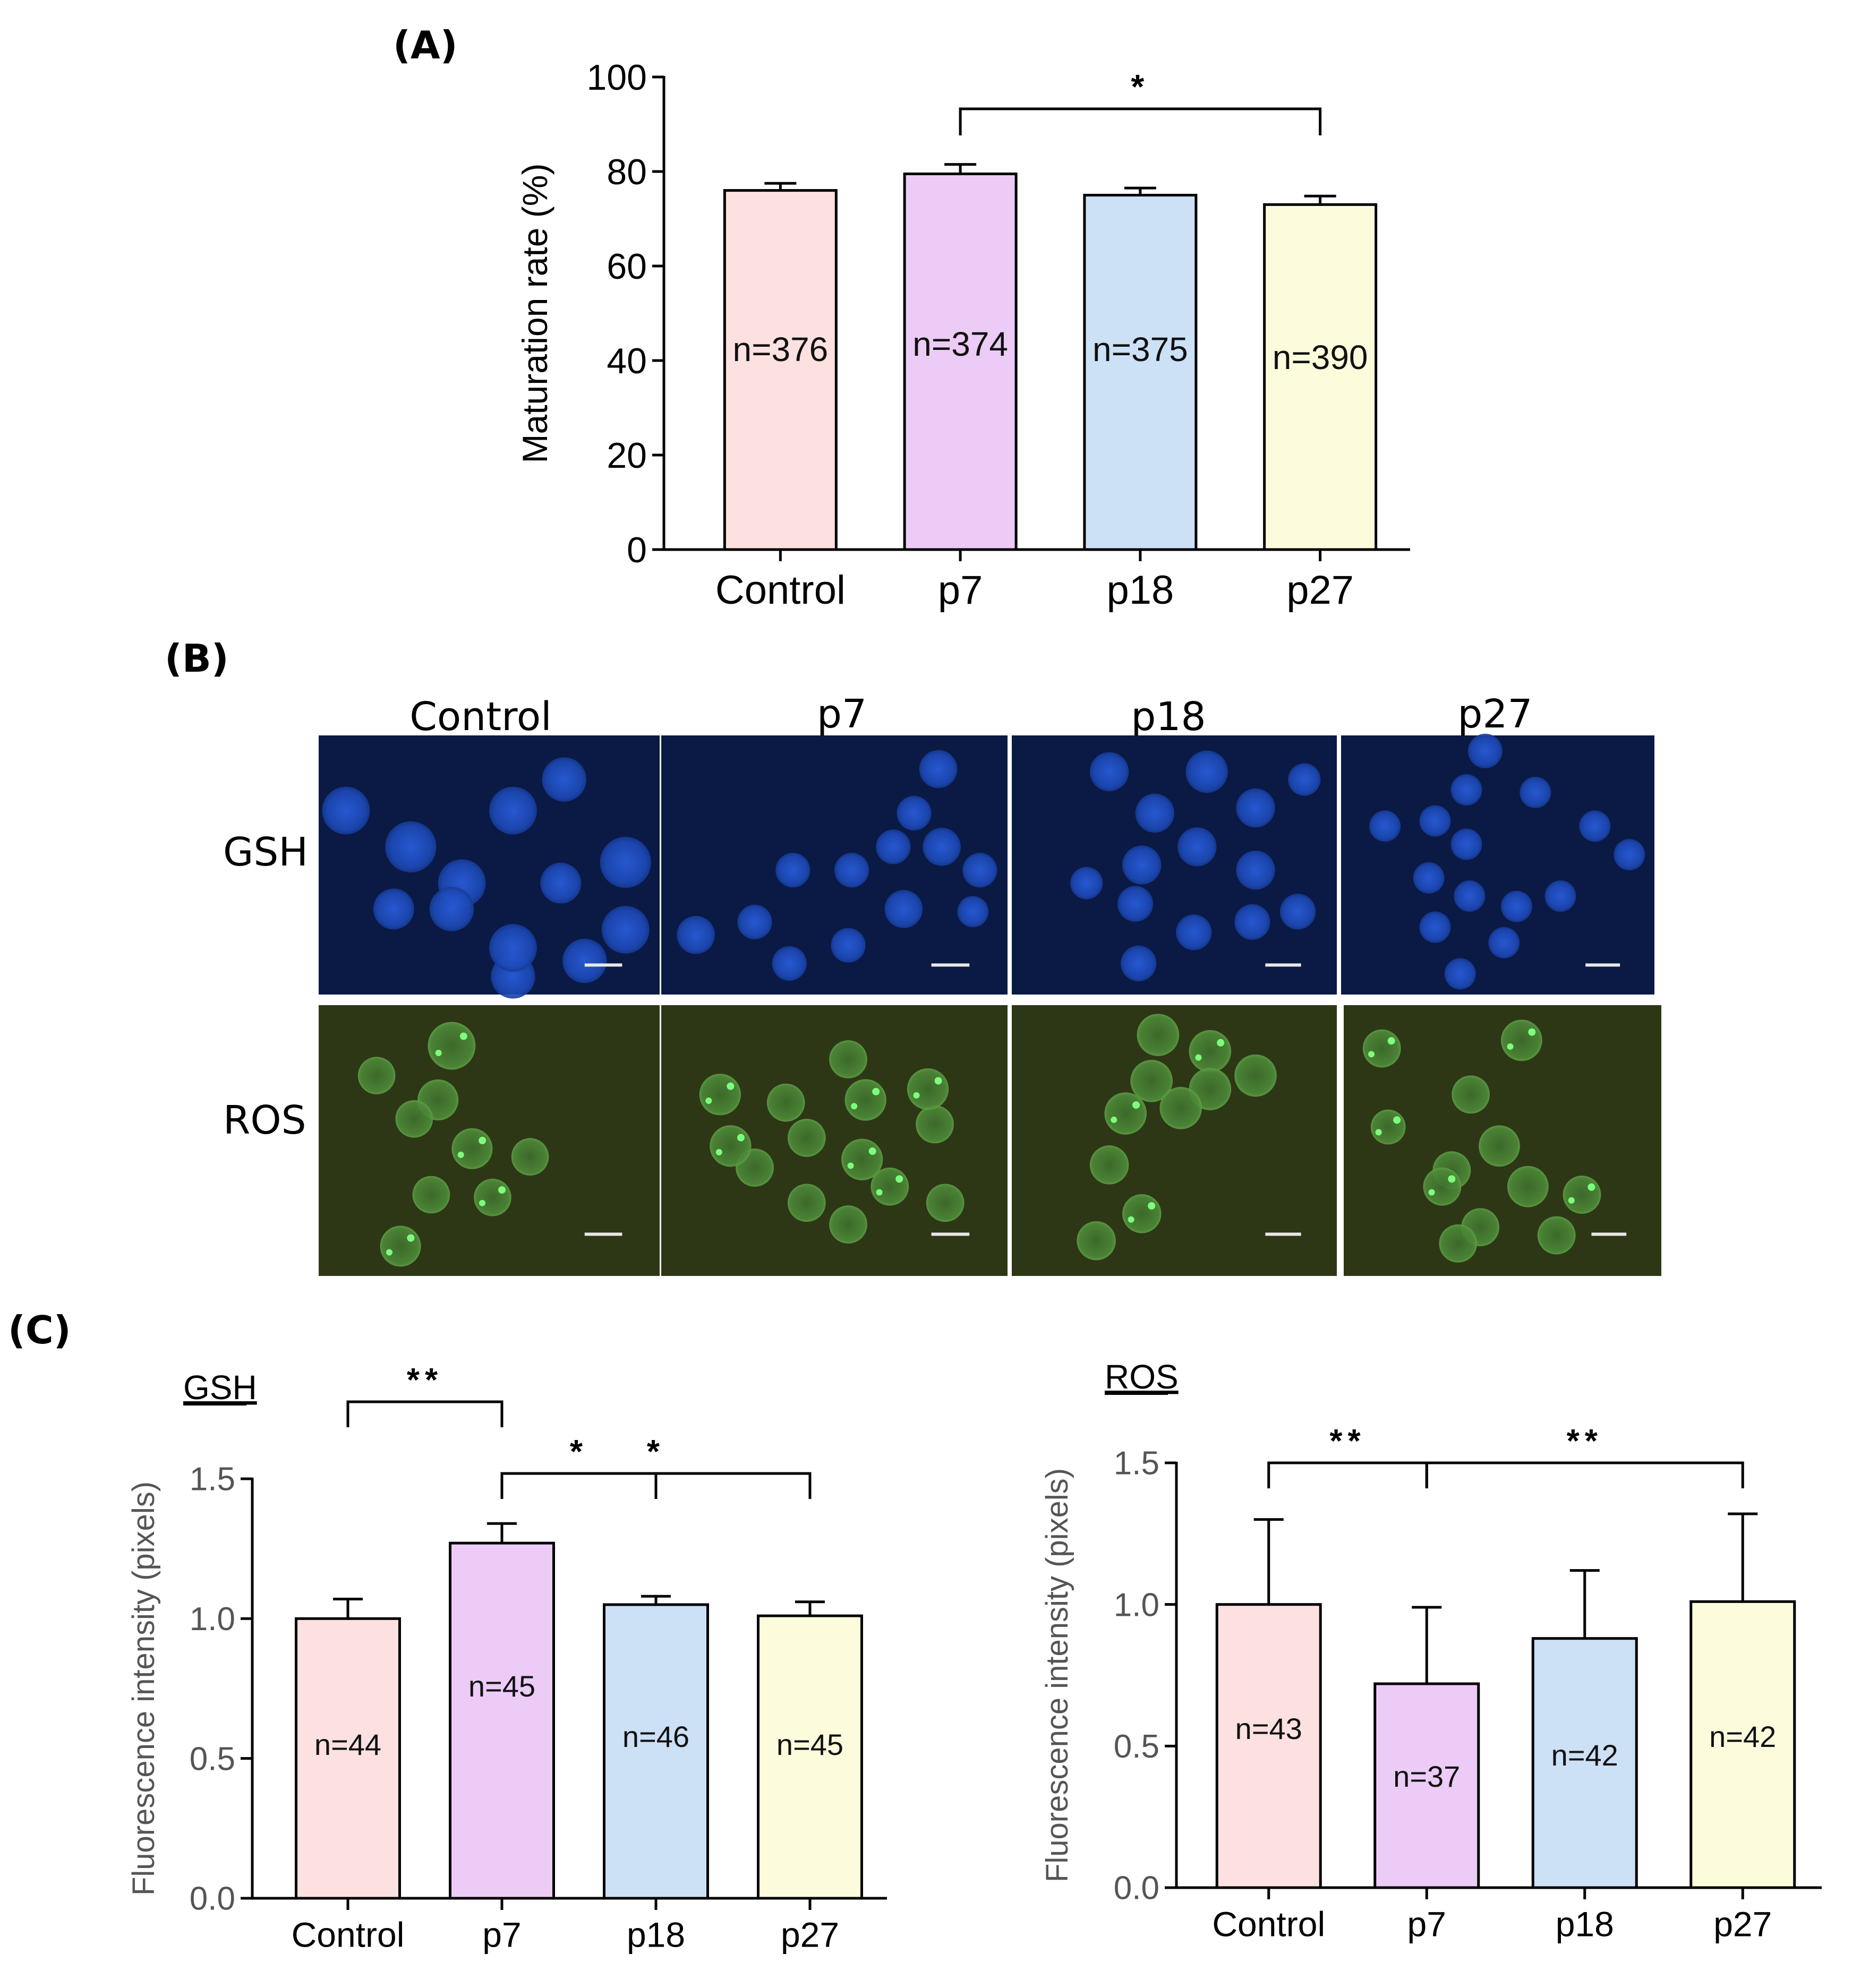  I want to click on y-tick-label: 100, so click(617, 77).